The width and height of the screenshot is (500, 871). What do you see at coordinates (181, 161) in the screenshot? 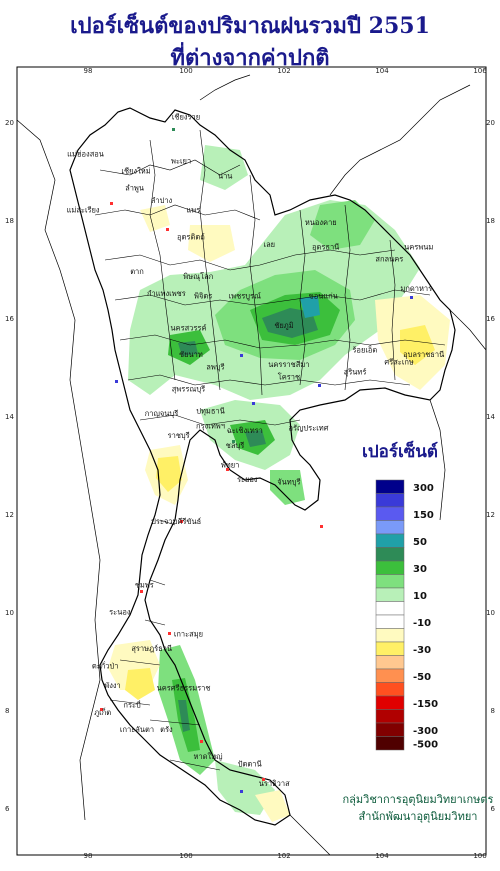
I see `place-label: พะเยา` at bounding box center [181, 161].